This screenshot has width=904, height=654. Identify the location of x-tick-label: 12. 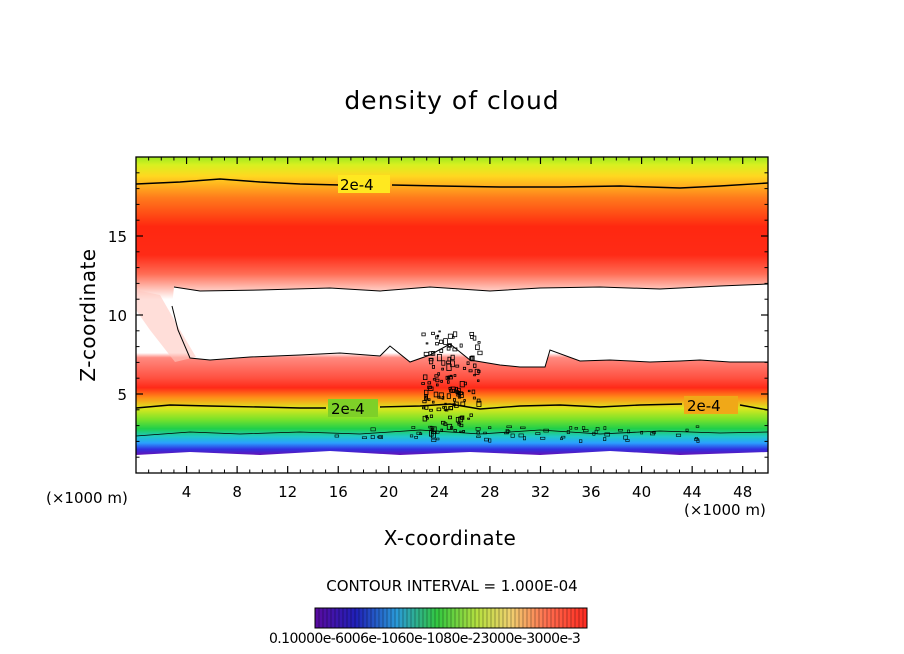
(287, 492).